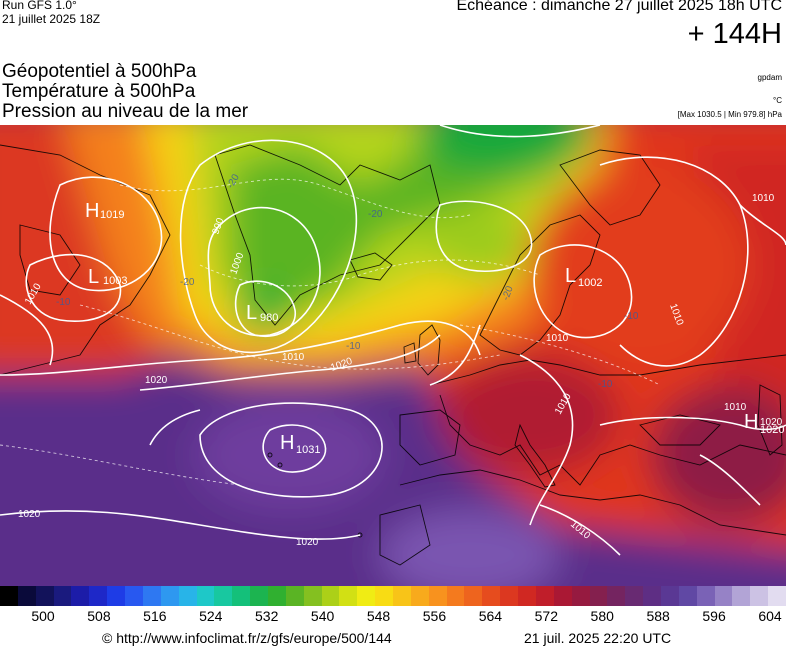  Describe the element at coordinates (267, 616) in the screenshot. I see `colorbar-tick-label: 532` at that location.